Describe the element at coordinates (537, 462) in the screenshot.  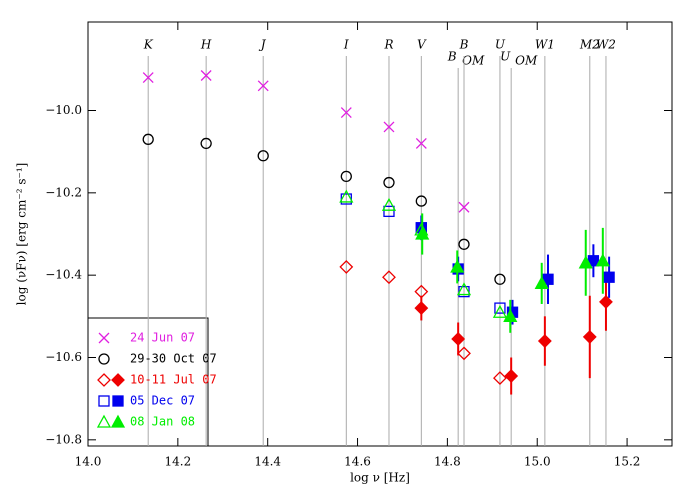
I see `x-tick-label: 15.0` at that location.